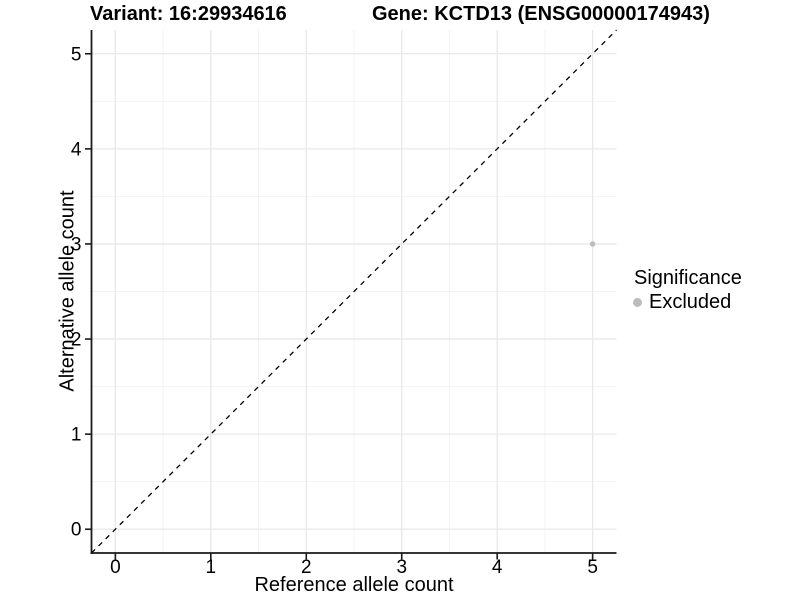  I want to click on data-point, so click(592, 244).